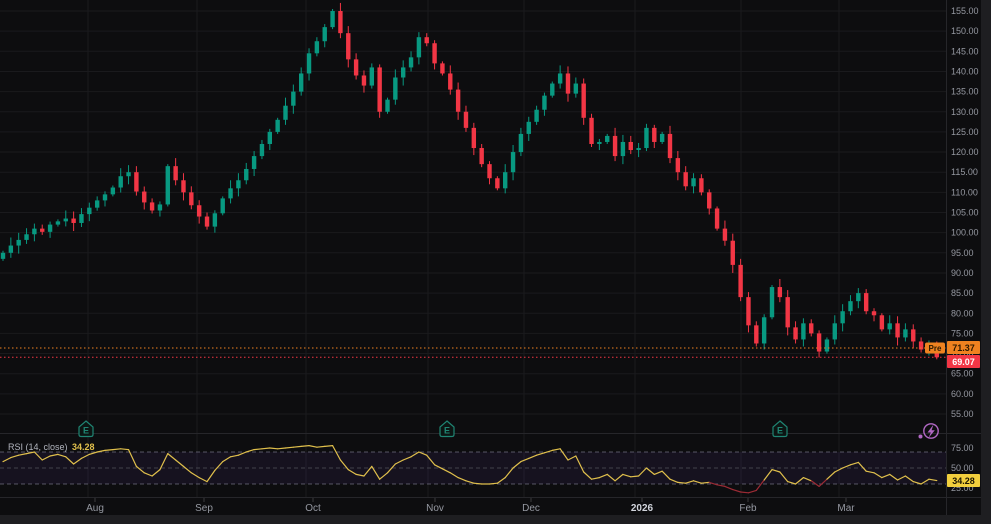 The width and height of the screenshot is (991, 524). I want to click on price-tick-label: 80.00, so click(962, 313).